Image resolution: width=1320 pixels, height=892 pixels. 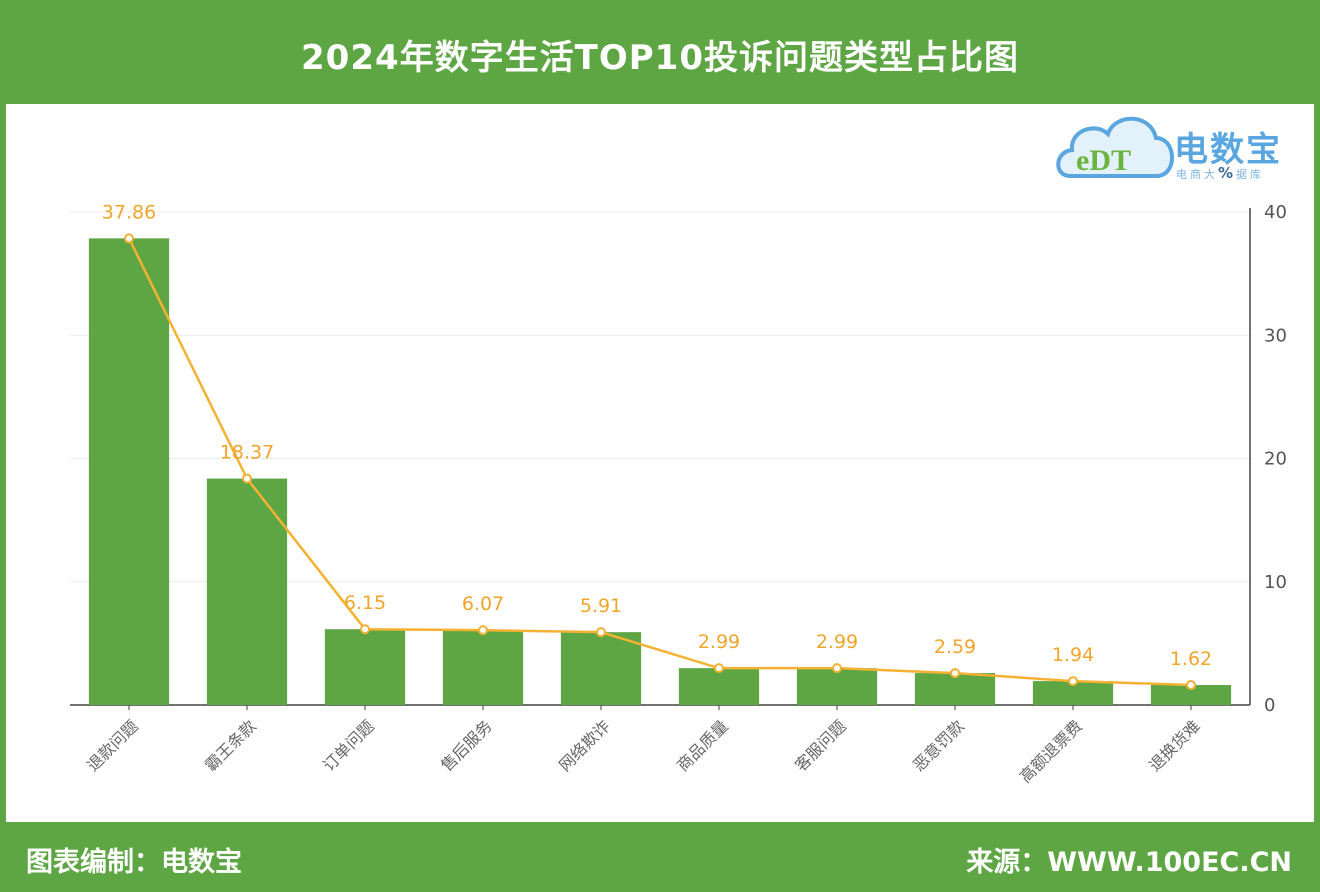 I want to click on data-label: 1.62, so click(x=1191, y=659).